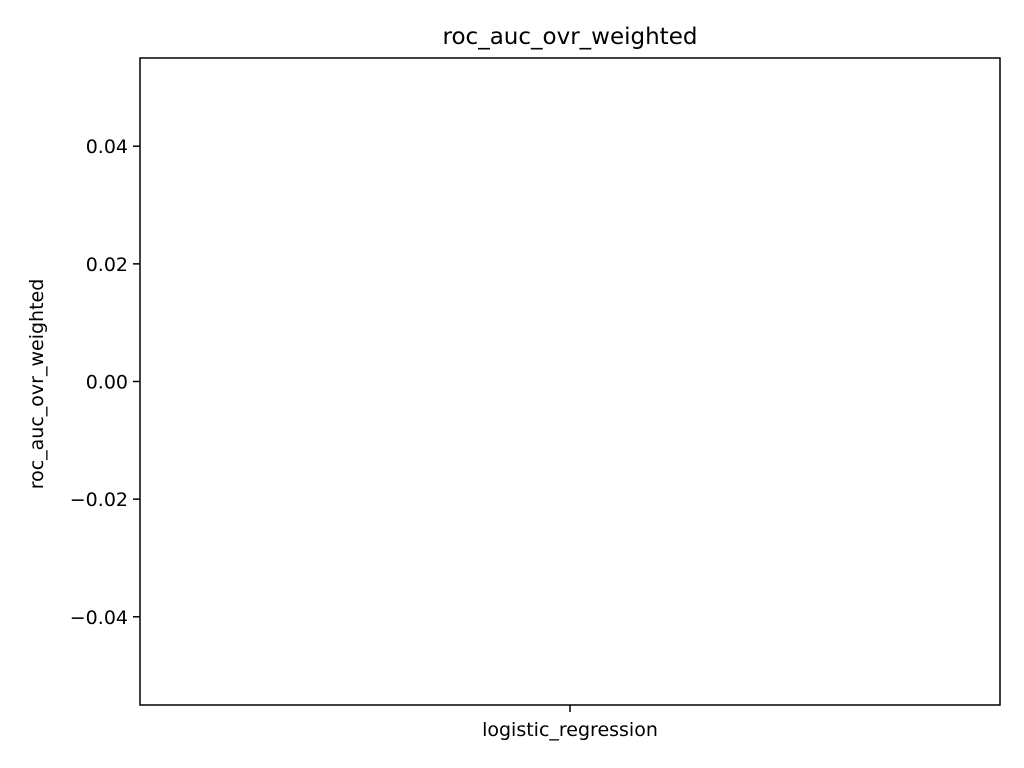 Image resolution: width=1024 pixels, height=768 pixels. Describe the element at coordinates (570, 730) in the screenshot. I see `x-tick-label: logistic_regression` at that location.